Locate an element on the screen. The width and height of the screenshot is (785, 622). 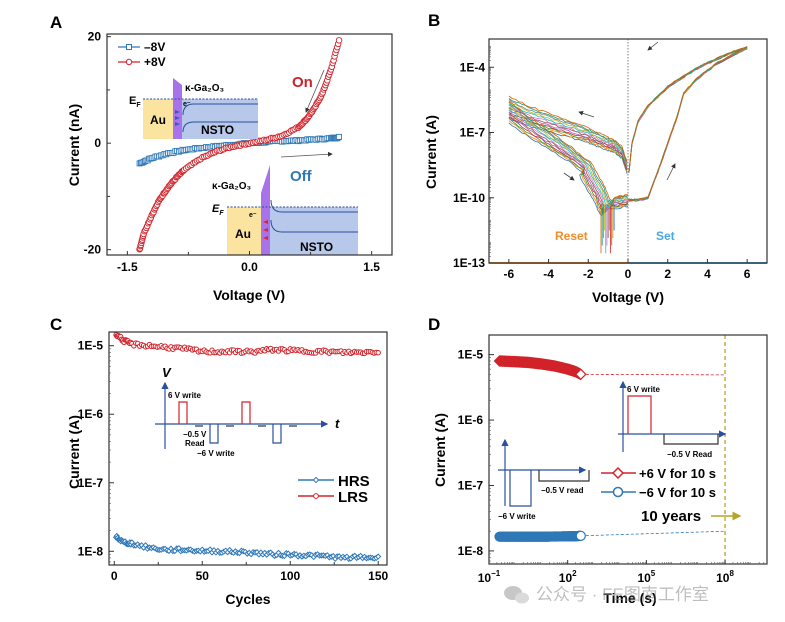
y-tick-label: 0 is located at coordinates (97, 143).